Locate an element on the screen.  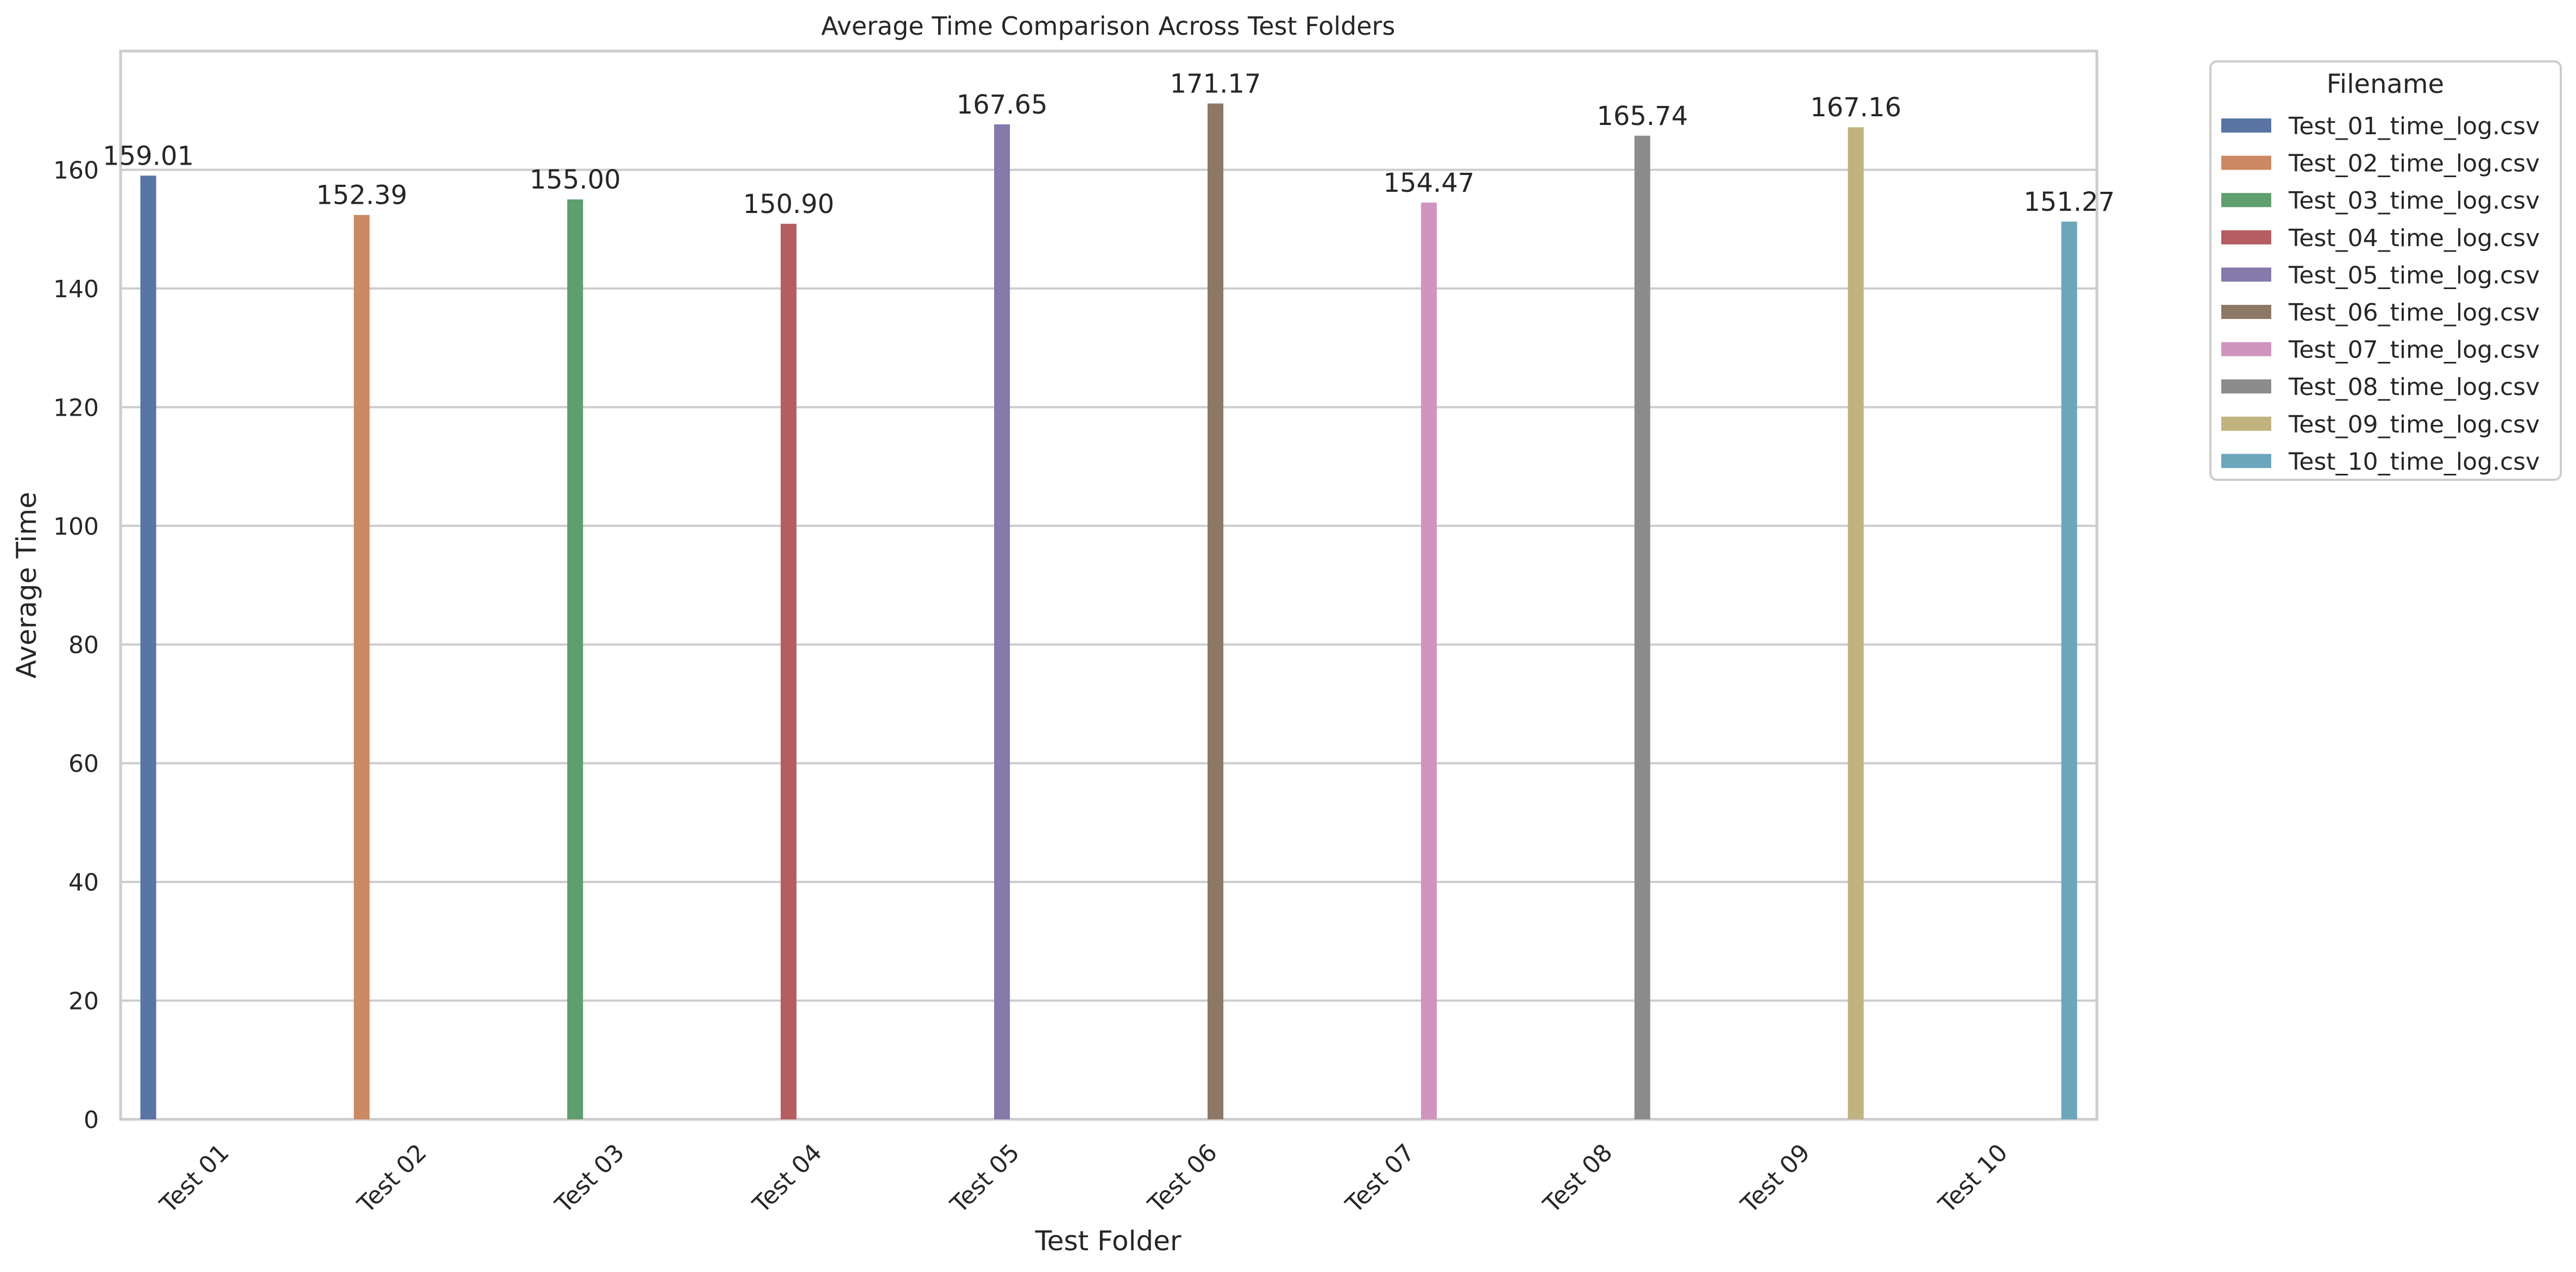
bar-value-label: 159.01 is located at coordinates (148, 156).